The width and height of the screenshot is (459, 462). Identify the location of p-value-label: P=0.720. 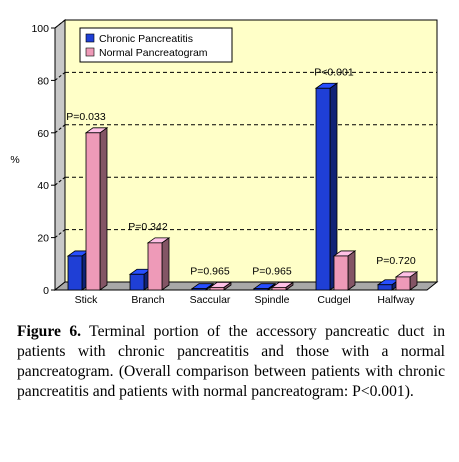
(396, 261).